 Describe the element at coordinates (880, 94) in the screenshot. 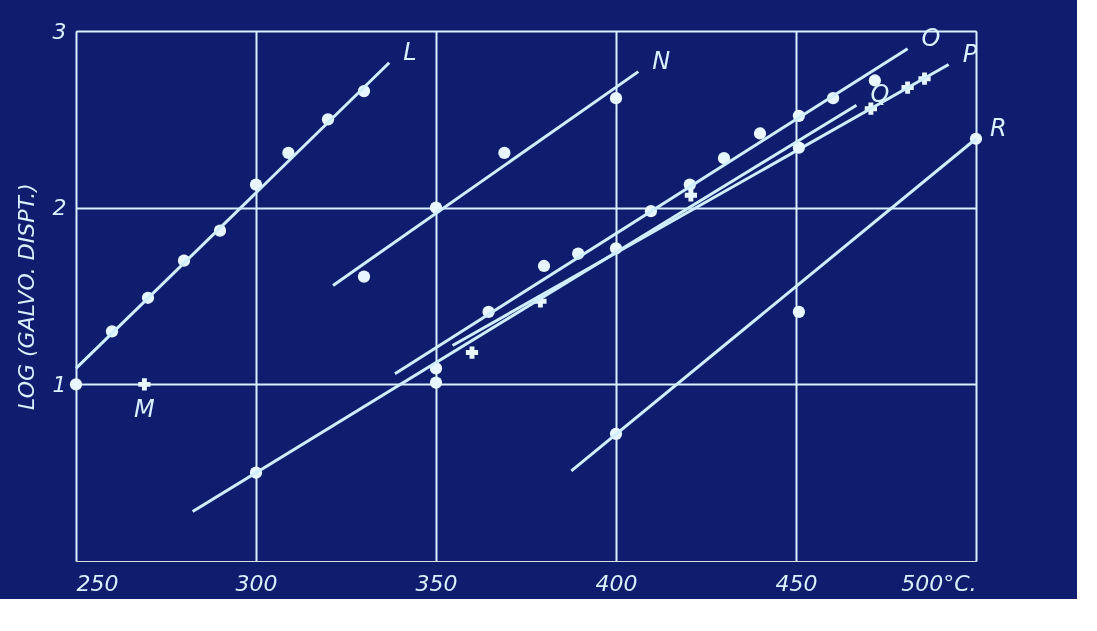

I see `series-label: Q` at that location.